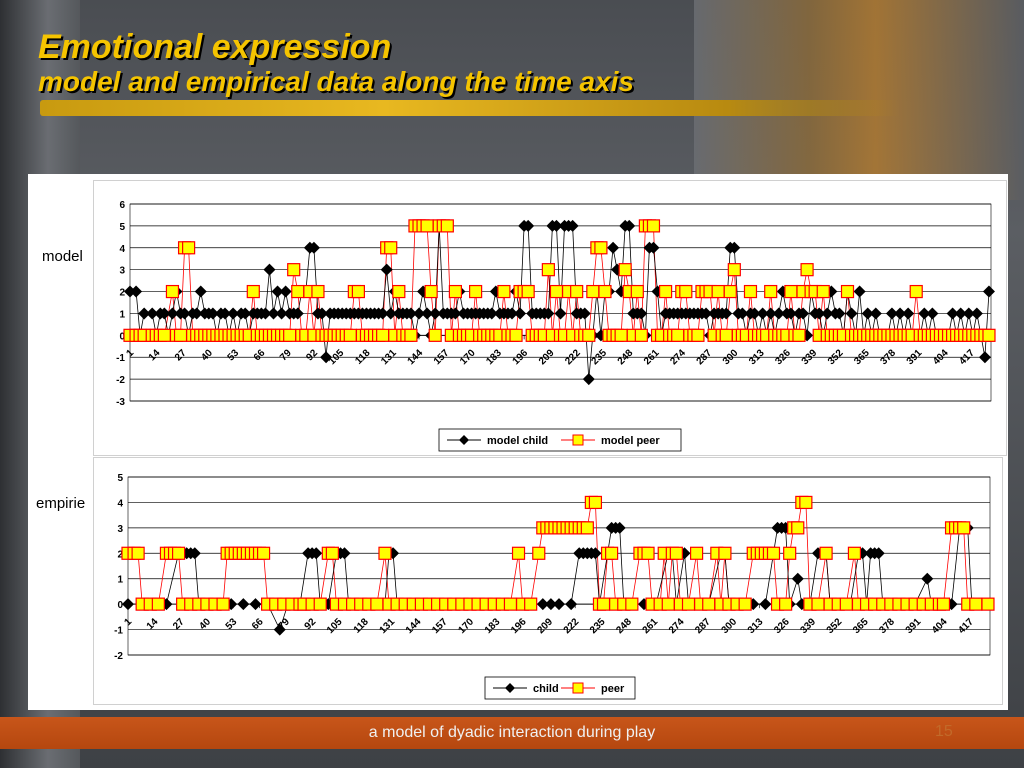  Describe the element at coordinates (120, 402) in the screenshot. I see `y-tick-label: -3` at that location.